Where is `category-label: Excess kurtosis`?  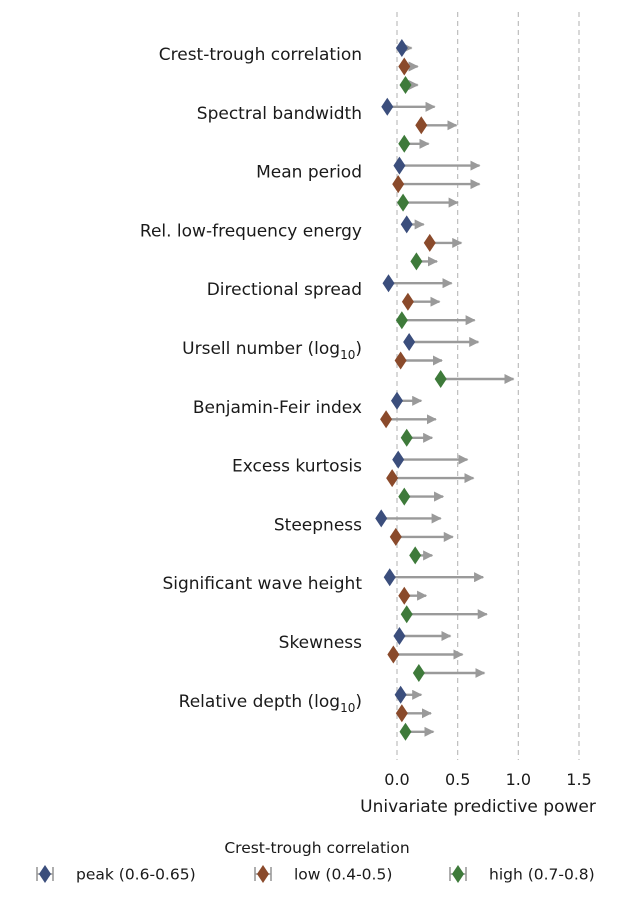 category-label: Excess kurtosis is located at coordinates (297, 467).